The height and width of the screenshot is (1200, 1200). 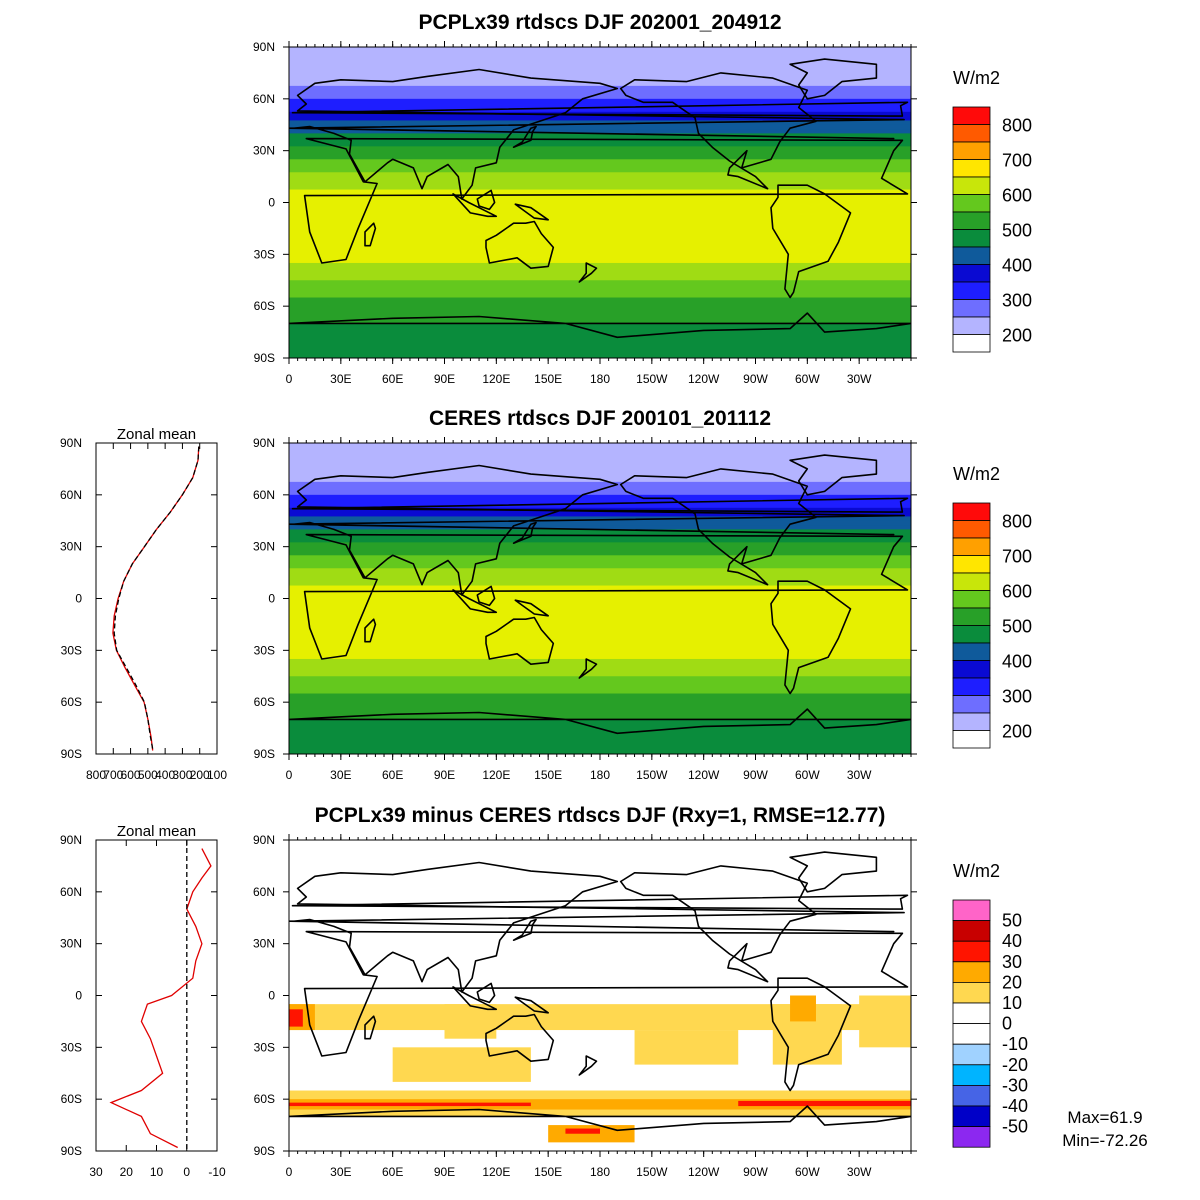 What do you see at coordinates (271, 599) in the screenshot?
I see `y-tick-label: 0` at bounding box center [271, 599].